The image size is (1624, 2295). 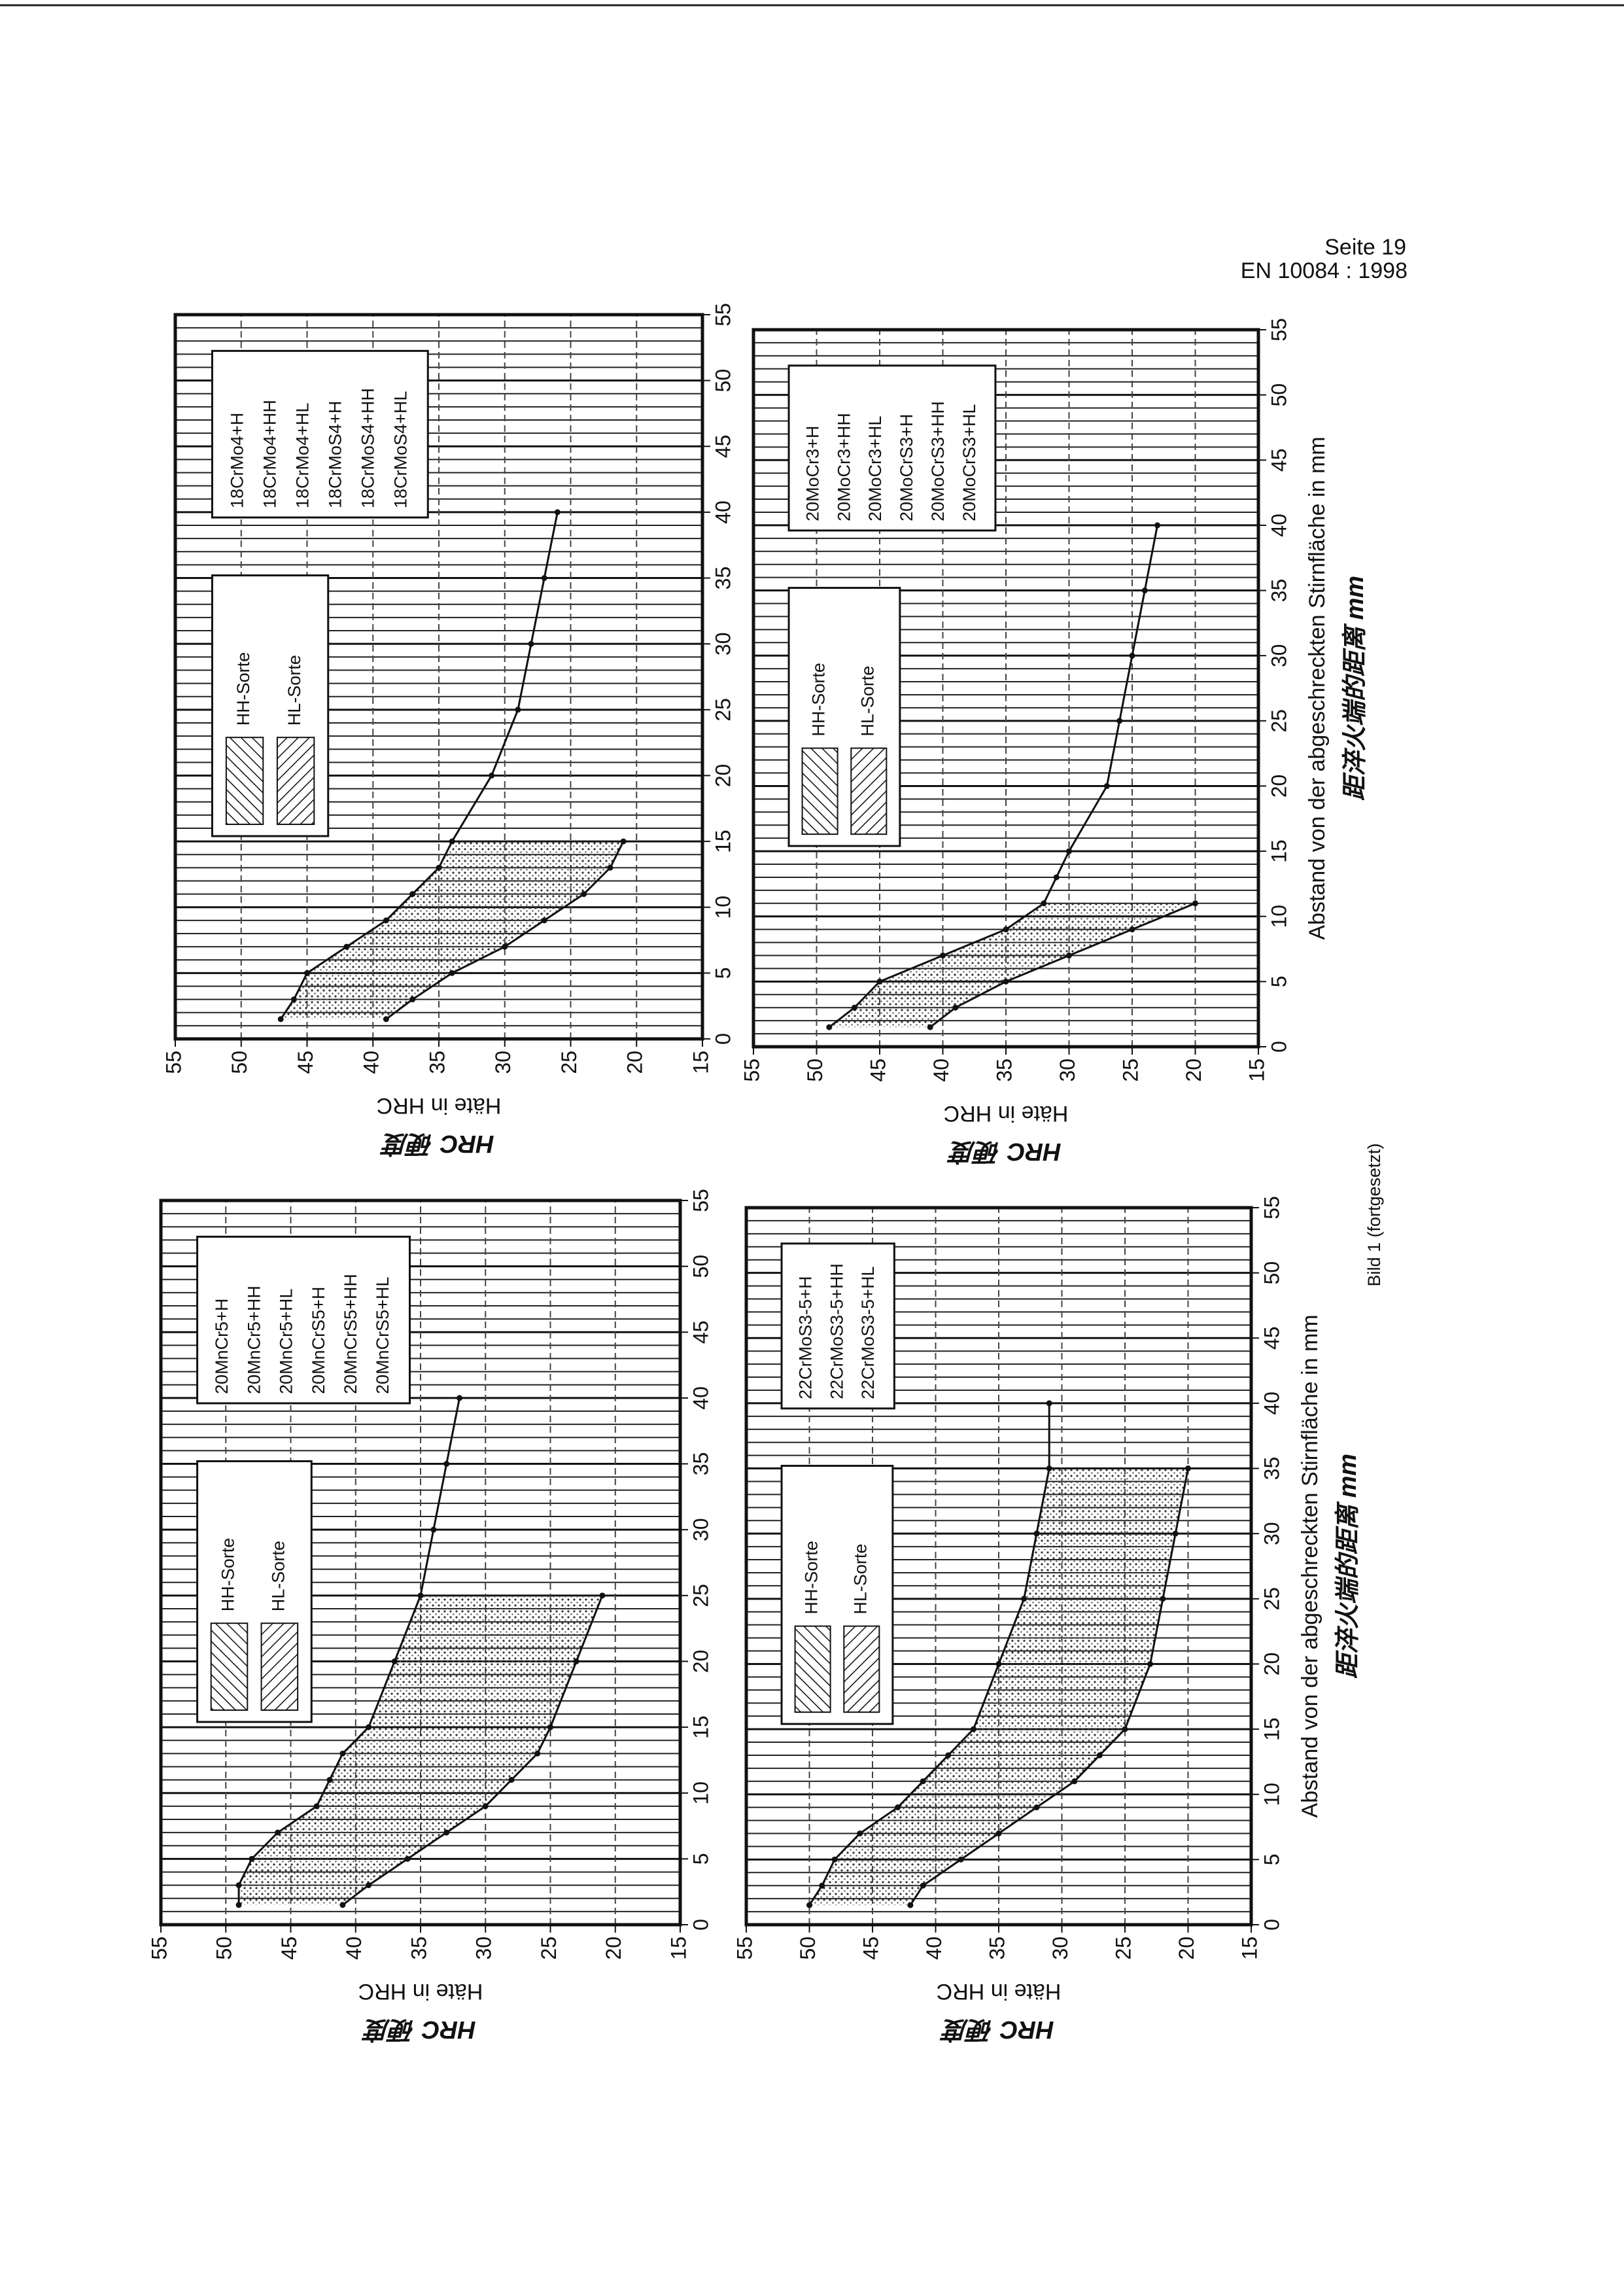 What do you see at coordinates (1278, 916) in the screenshot?
I see `x-tick-label: 10` at bounding box center [1278, 916].